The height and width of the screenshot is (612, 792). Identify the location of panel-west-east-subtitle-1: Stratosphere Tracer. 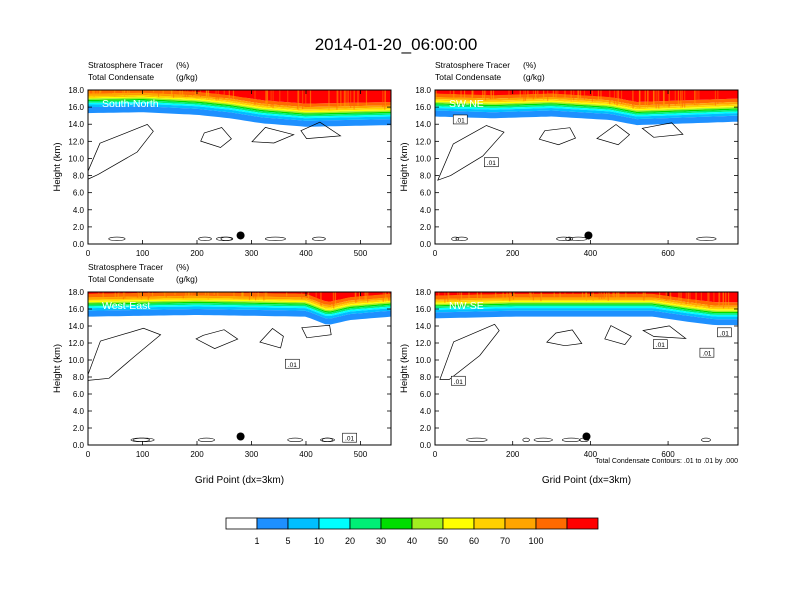
(125, 267).